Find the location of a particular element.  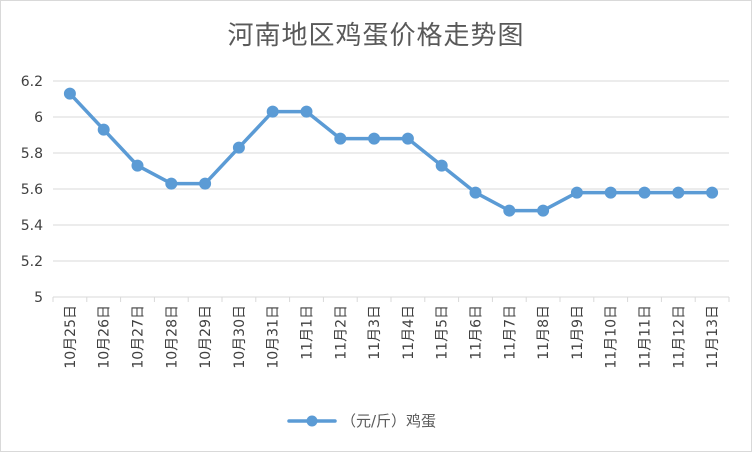

x-tick-label: 11月1日 is located at coordinates (308, 332).